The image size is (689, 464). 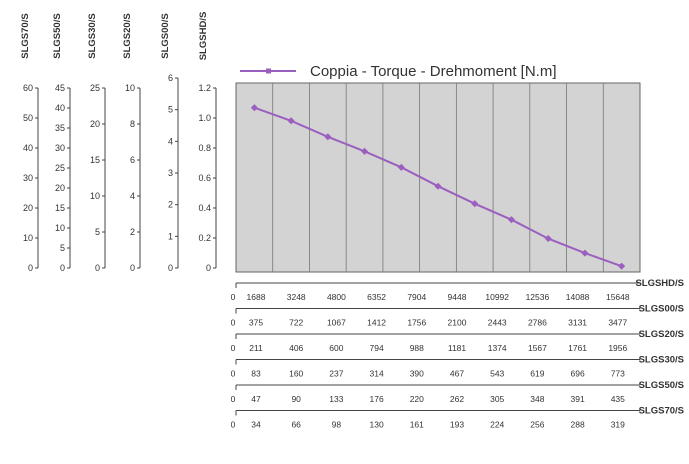 What do you see at coordinates (417, 374) in the screenshot?
I see `bottom-tick-label: 390` at bounding box center [417, 374].